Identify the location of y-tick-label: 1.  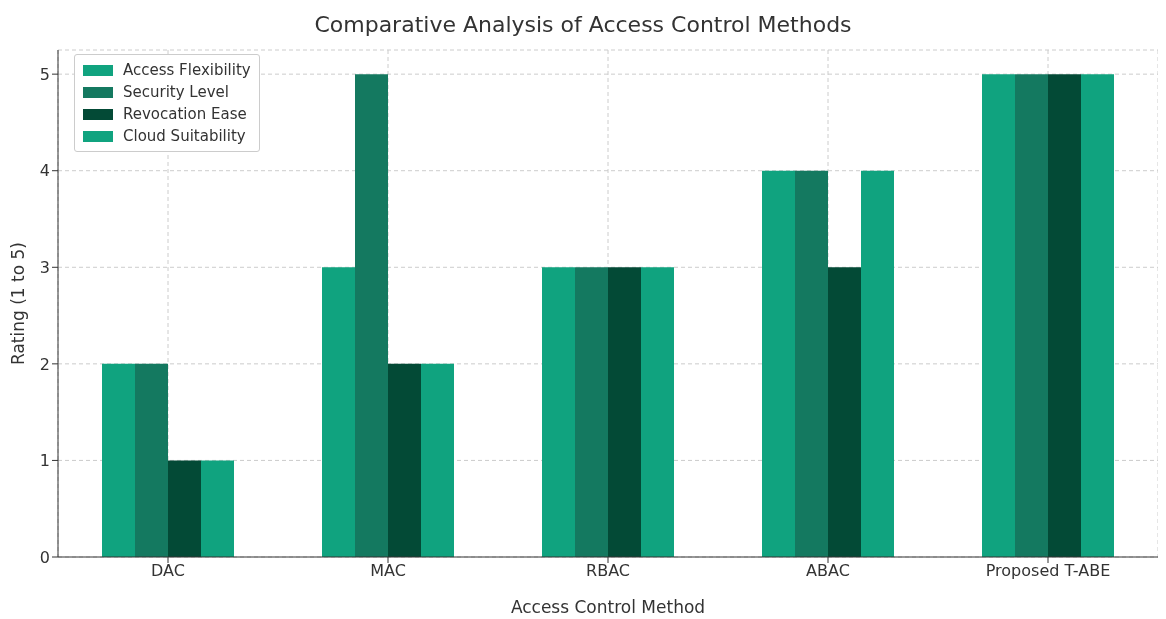
(44, 461).